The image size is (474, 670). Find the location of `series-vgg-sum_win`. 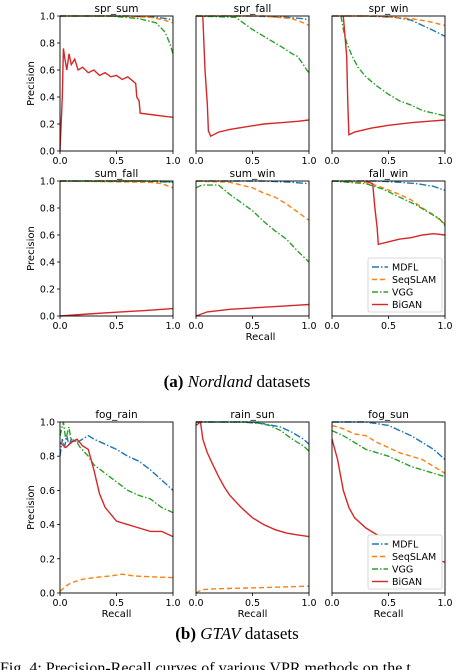

series-vgg-sum_win is located at coordinates (252, 223).